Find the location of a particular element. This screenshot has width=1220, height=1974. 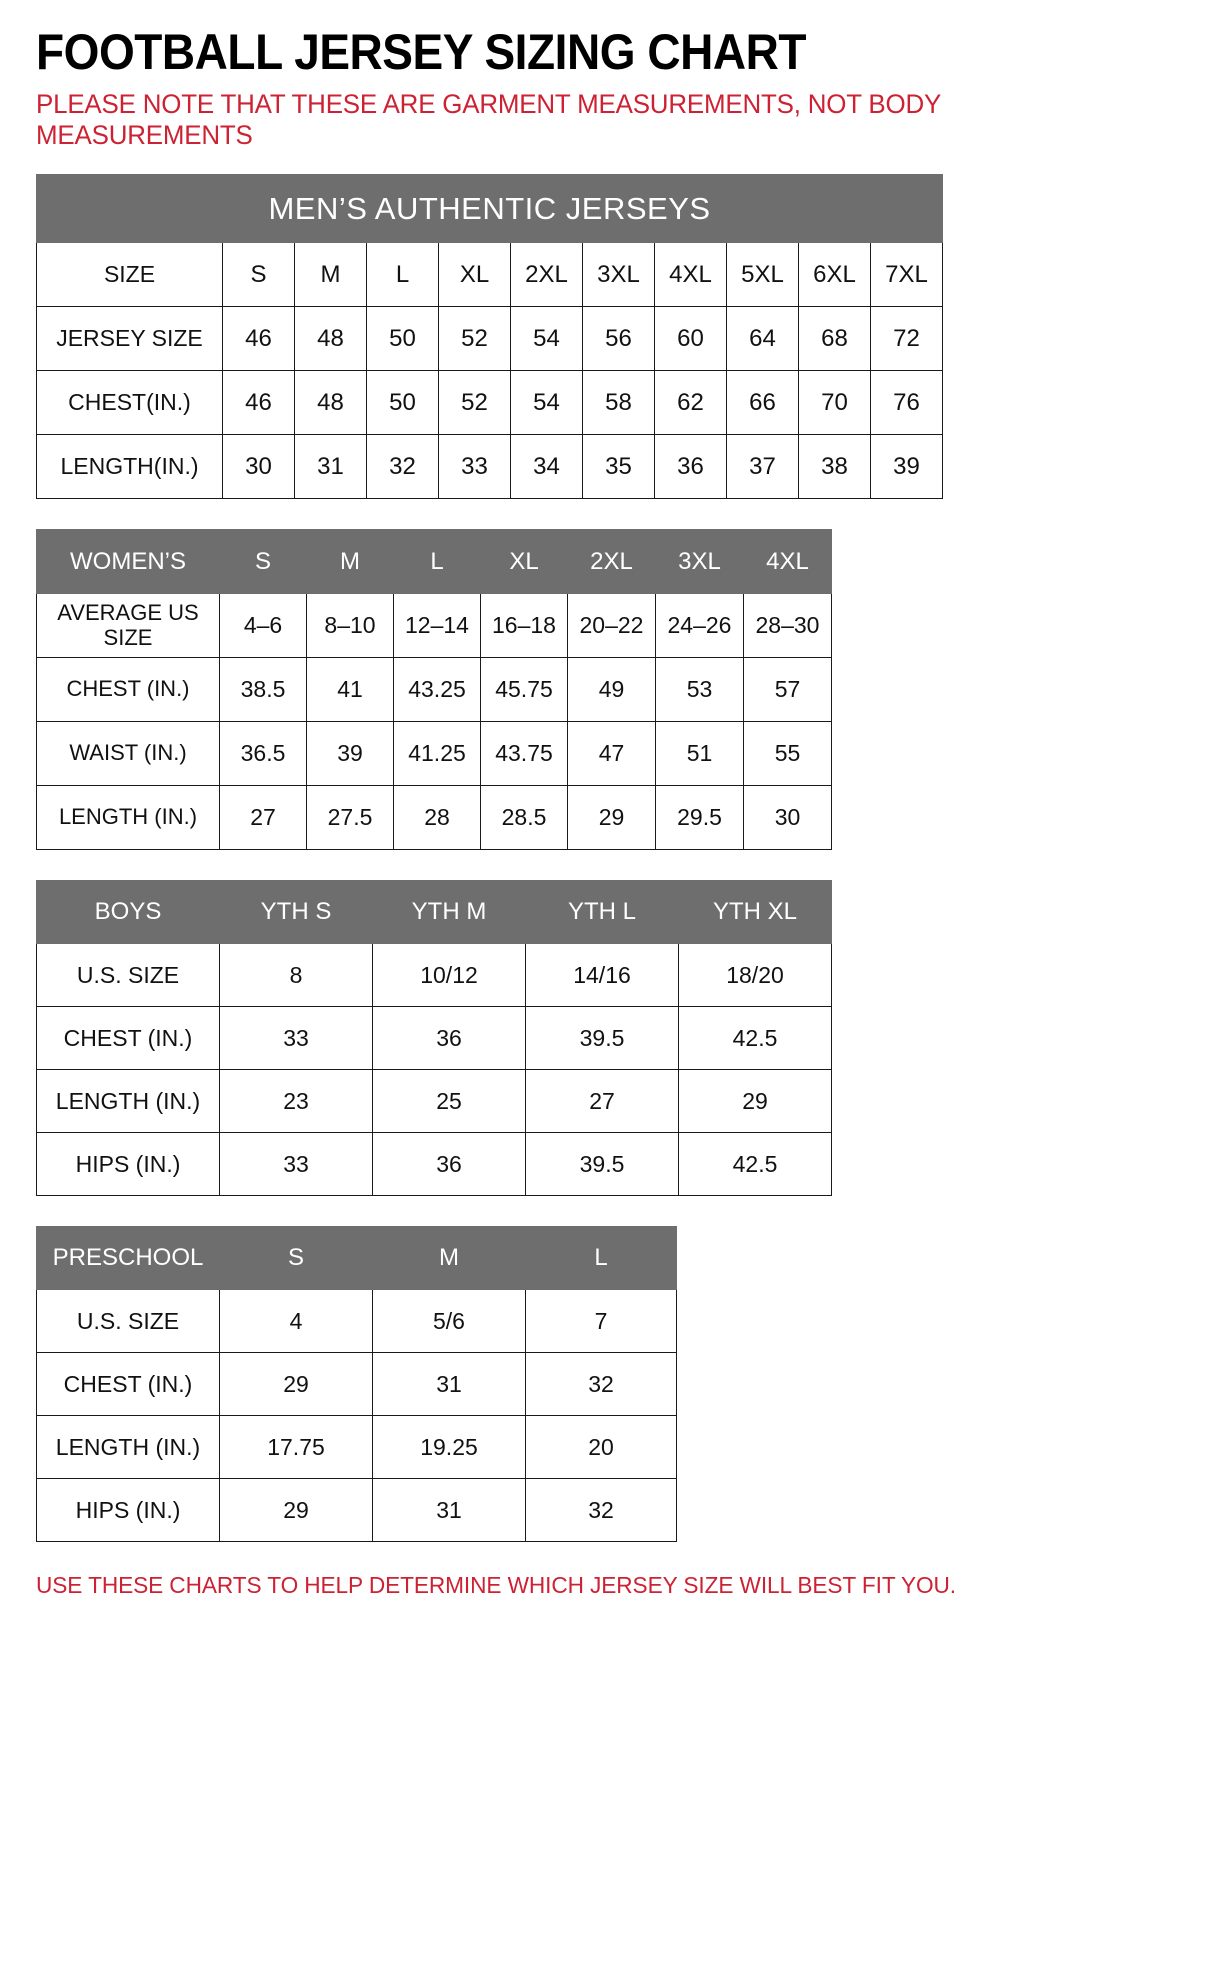

womens-average-us-size-l: 12–14 is located at coordinates (437, 626).